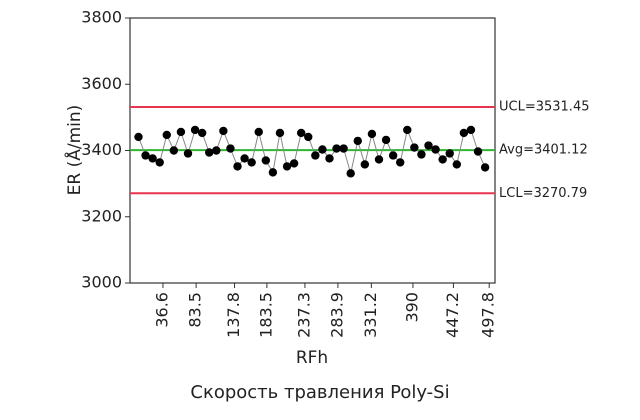 The width and height of the screenshot is (640, 420). What do you see at coordinates (488, 315) in the screenshot?
I see `x-tick-label: 497.8` at bounding box center [488, 315].